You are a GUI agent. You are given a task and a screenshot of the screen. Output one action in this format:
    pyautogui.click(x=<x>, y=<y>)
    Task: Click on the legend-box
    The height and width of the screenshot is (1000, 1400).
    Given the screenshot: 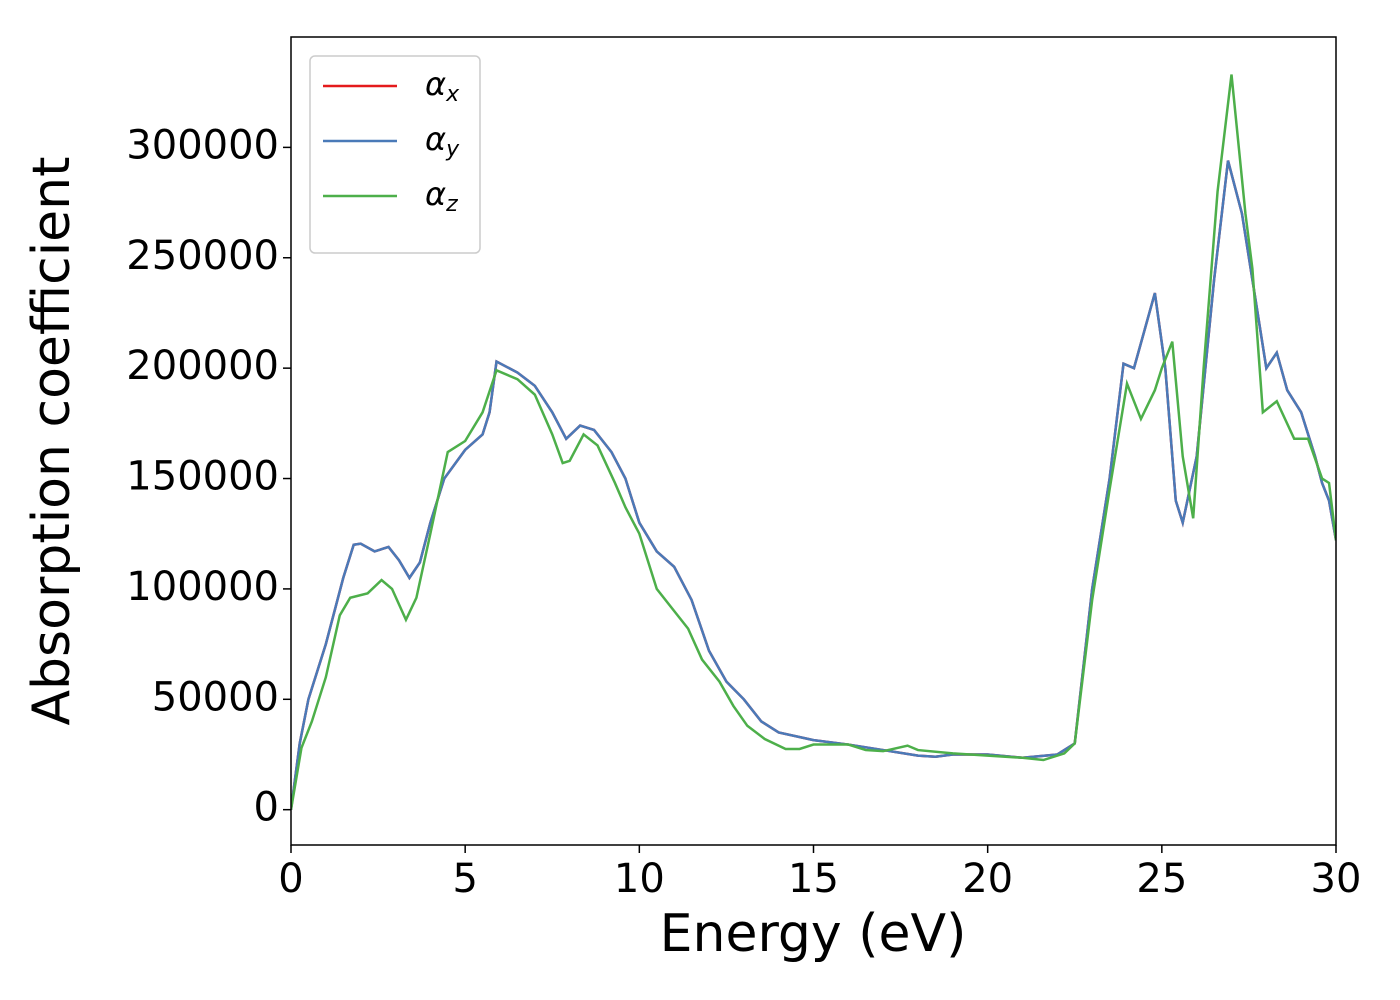 What is the action you would take?
    pyautogui.click(x=395, y=154)
    